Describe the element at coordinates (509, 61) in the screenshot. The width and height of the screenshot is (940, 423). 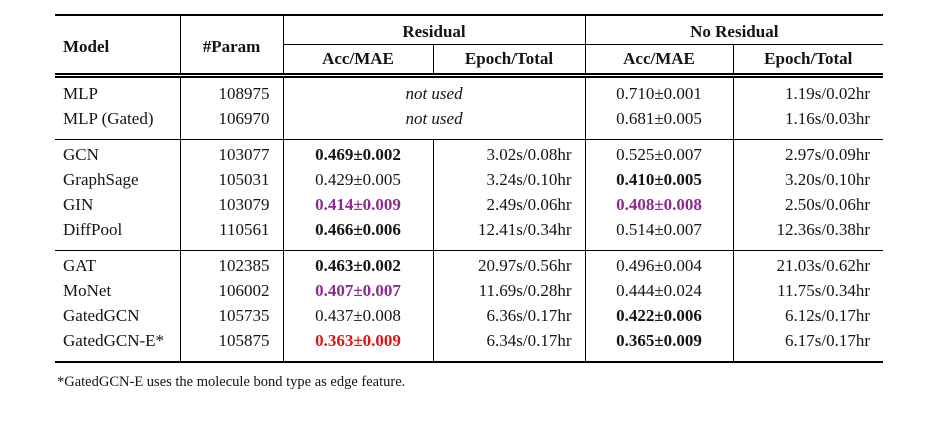
I see `header-res-epoch-total: Epoch/Total` at that location.